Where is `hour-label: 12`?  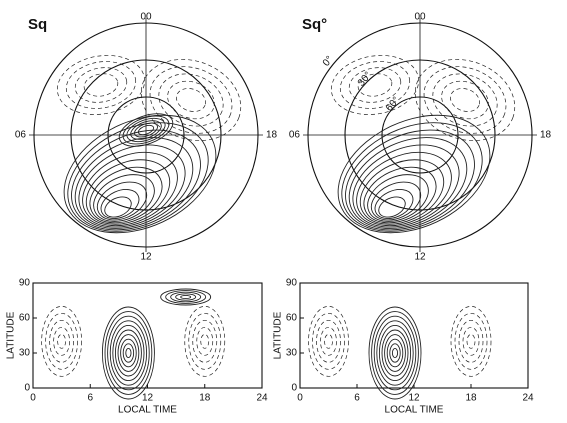 hour-label: 12 is located at coordinates (420, 257).